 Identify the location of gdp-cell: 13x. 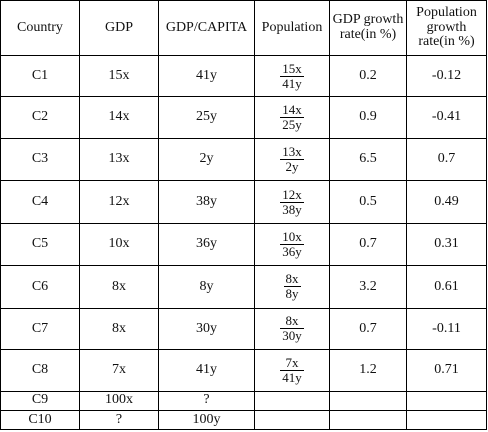
(119, 159).